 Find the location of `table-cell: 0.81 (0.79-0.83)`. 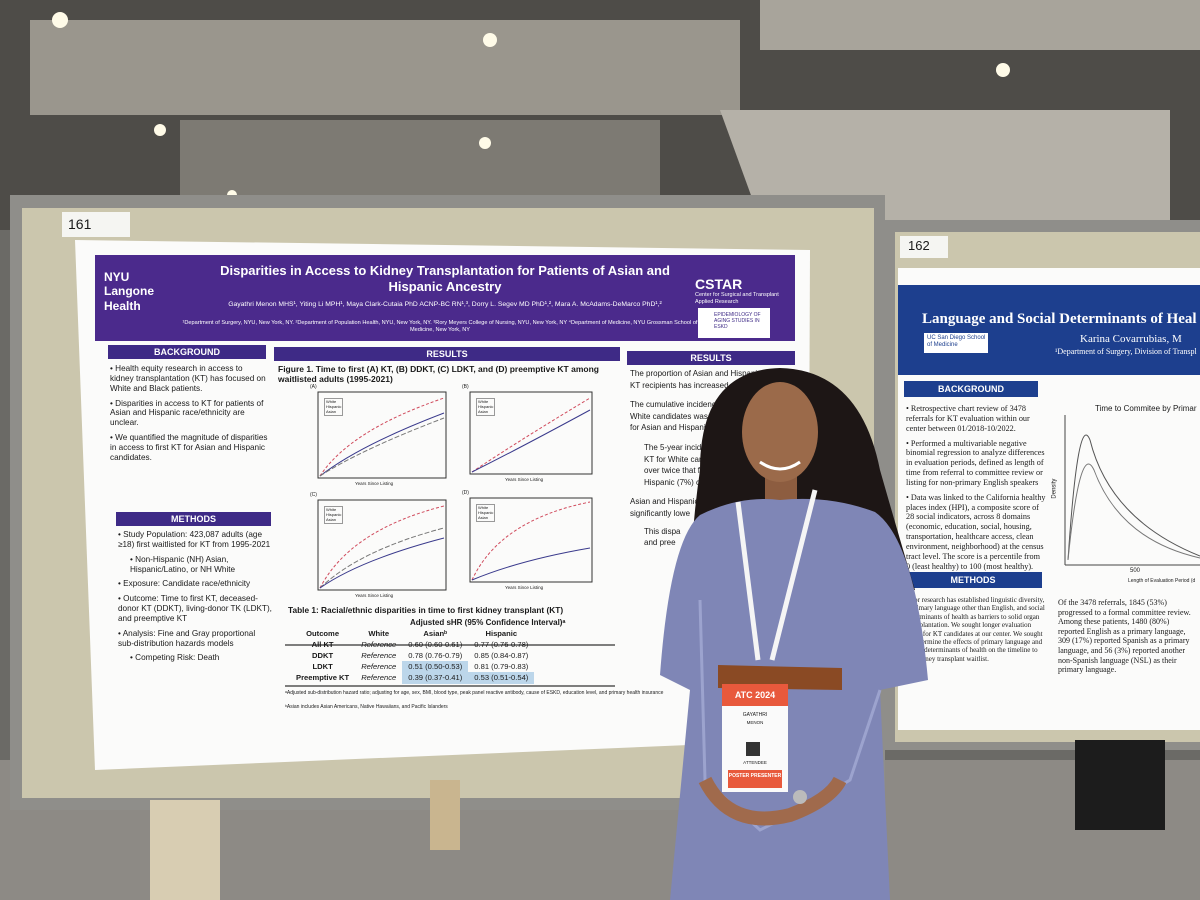

table-cell: 0.81 (0.79-0.83) is located at coordinates (501, 667).